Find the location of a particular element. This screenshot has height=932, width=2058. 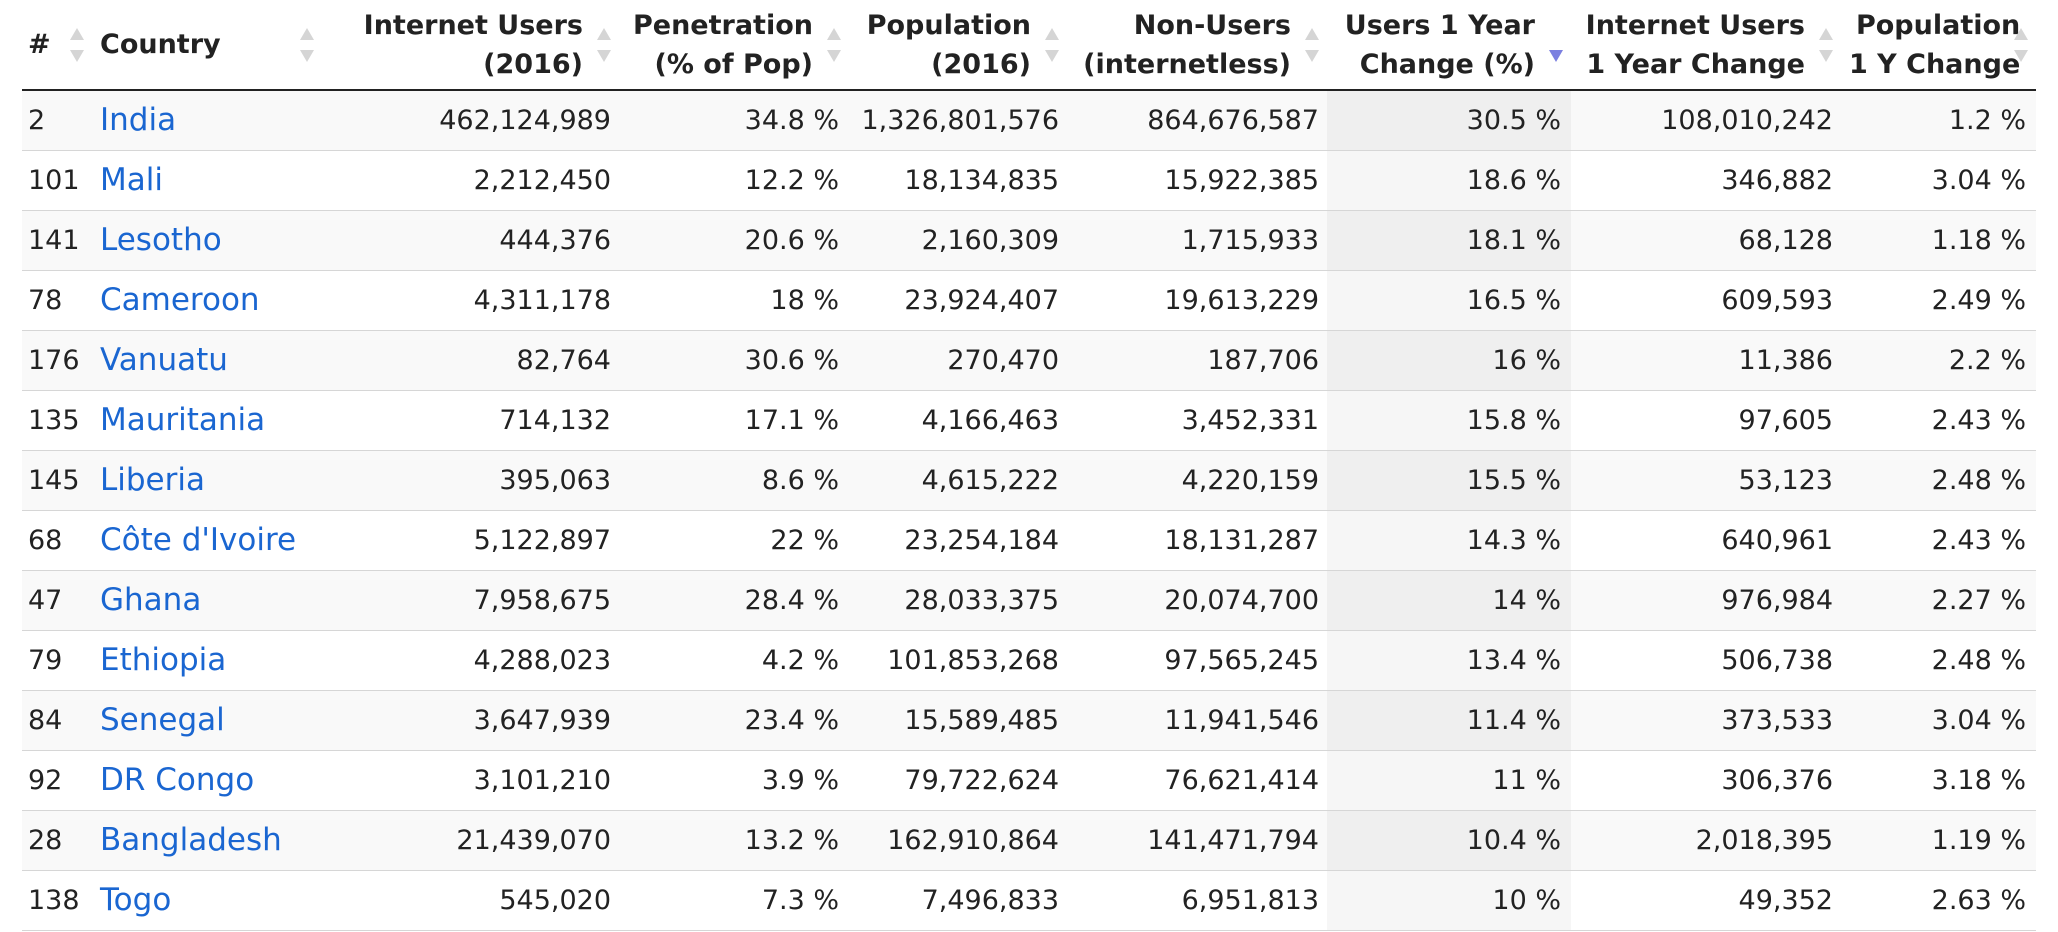

cell-users-change-abs: 11,386 is located at coordinates (1706, 360).